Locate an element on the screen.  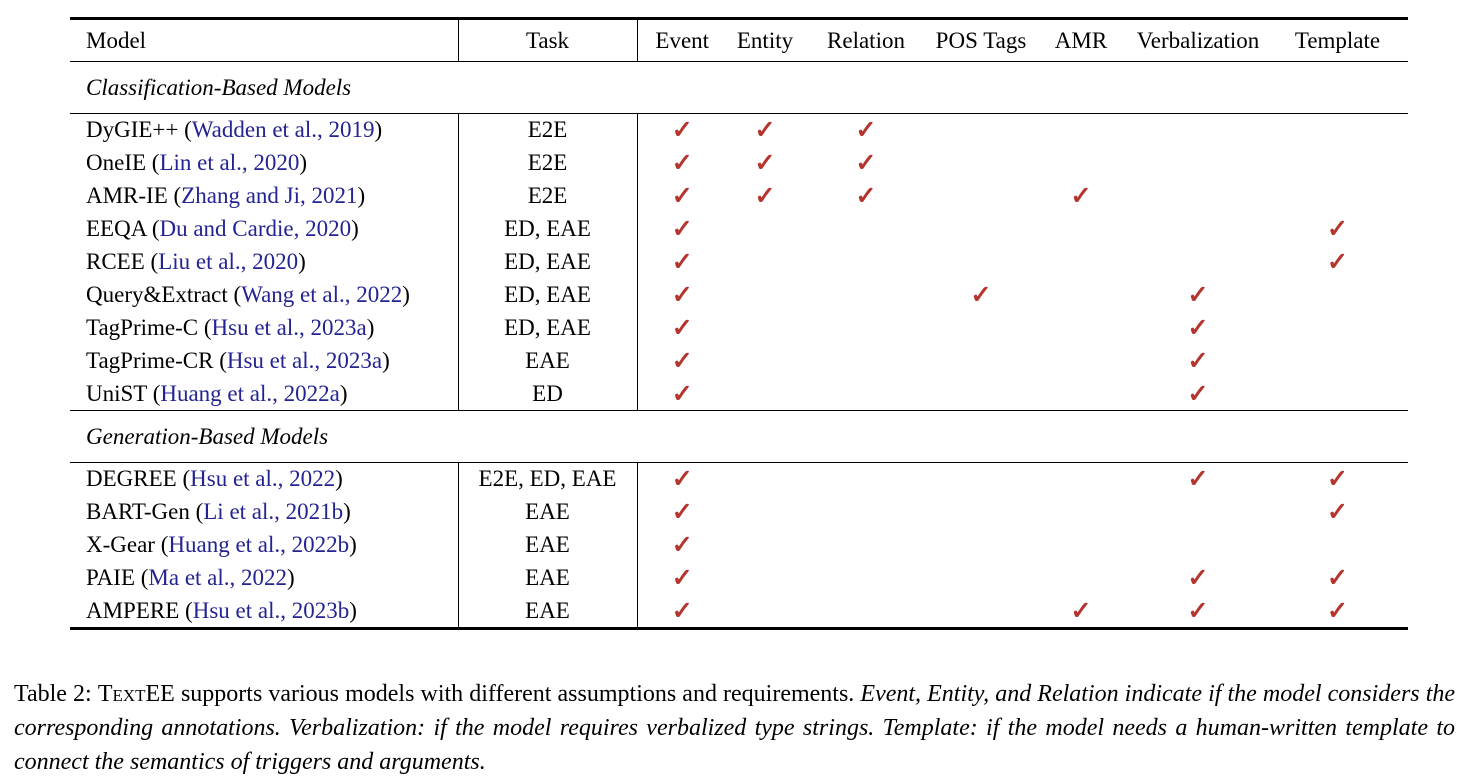
column-header-verbalization: Verbalization is located at coordinates (1198, 40).